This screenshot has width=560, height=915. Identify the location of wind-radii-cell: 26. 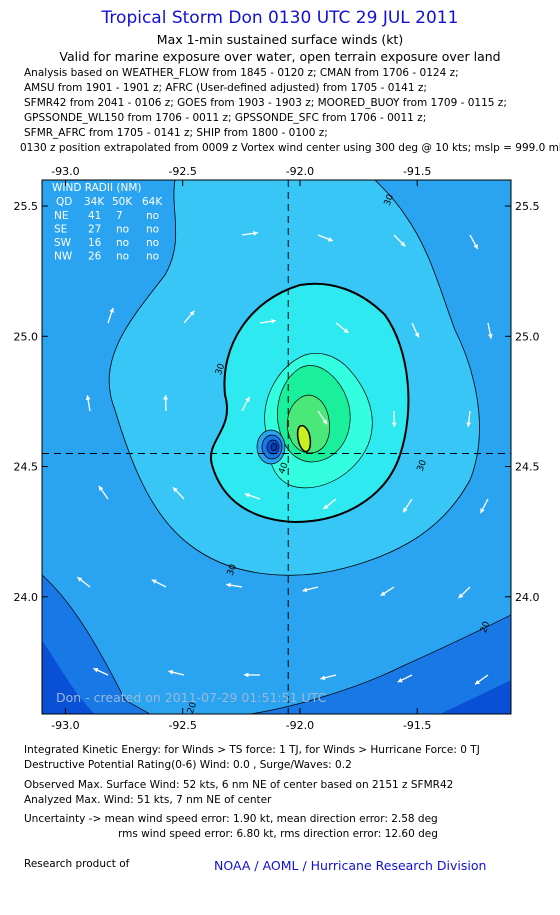
(95, 257).